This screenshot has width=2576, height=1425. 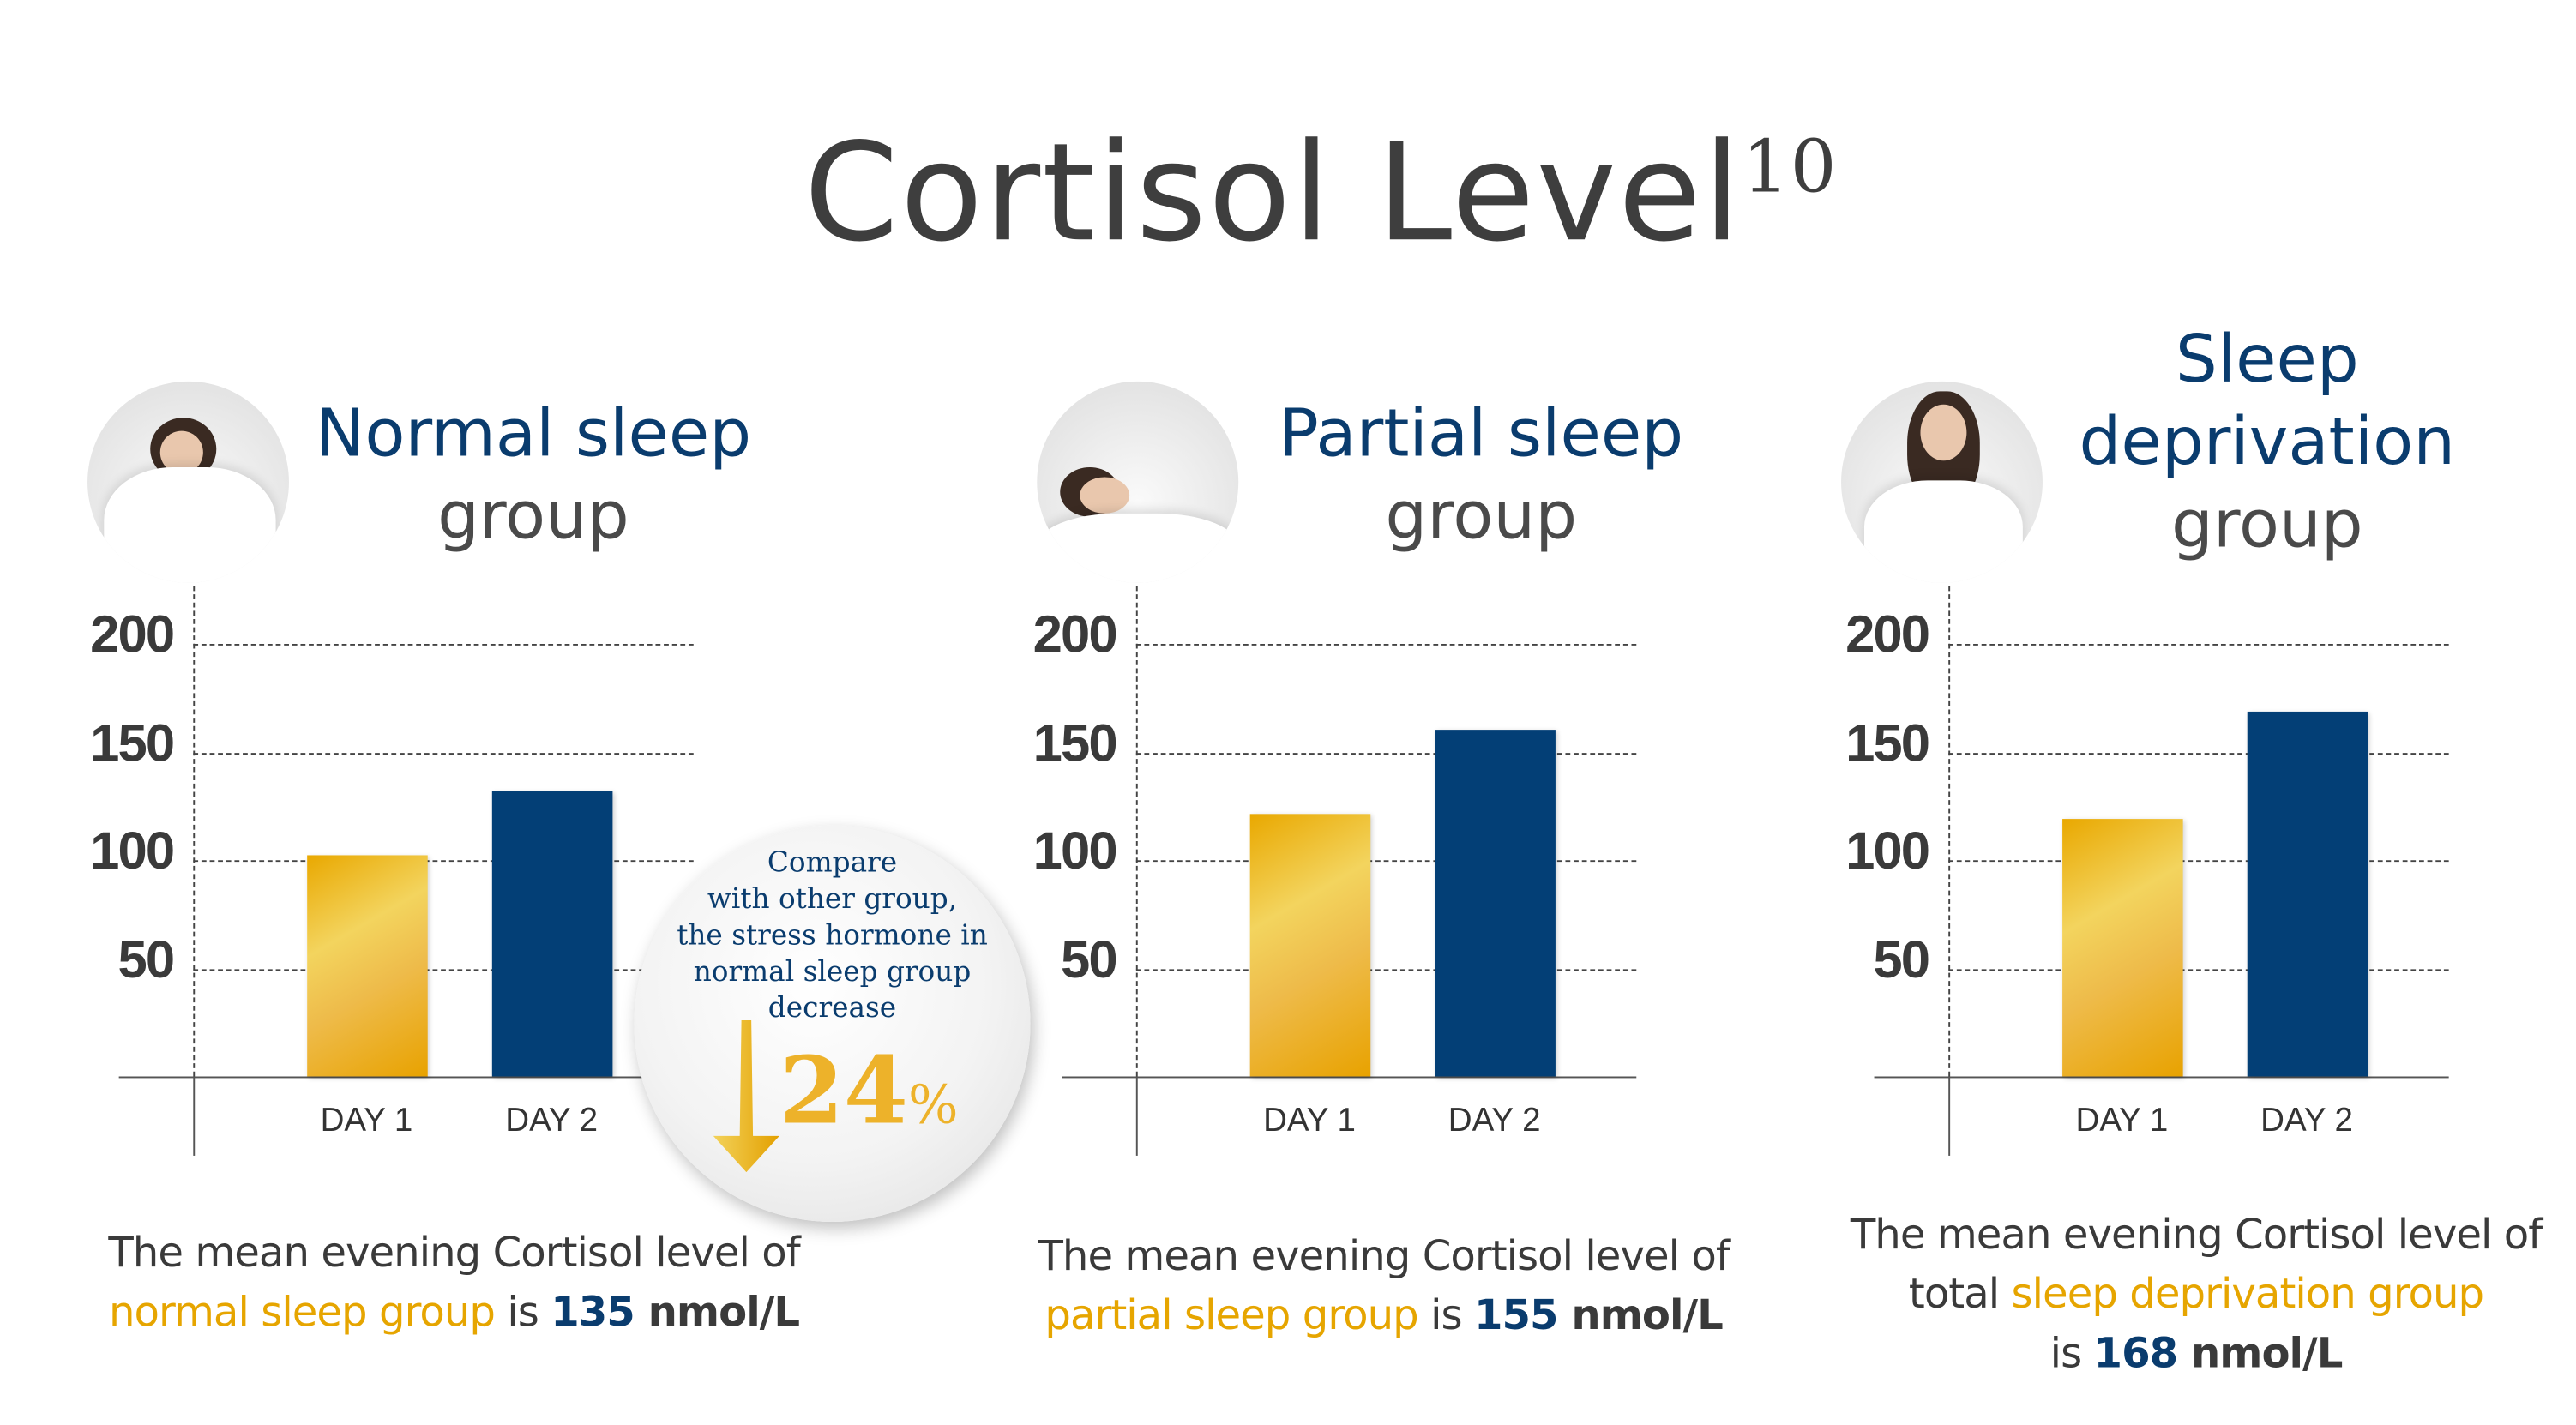 I want to click on caption-group: partial sleep group, so click(x=1231, y=1314).